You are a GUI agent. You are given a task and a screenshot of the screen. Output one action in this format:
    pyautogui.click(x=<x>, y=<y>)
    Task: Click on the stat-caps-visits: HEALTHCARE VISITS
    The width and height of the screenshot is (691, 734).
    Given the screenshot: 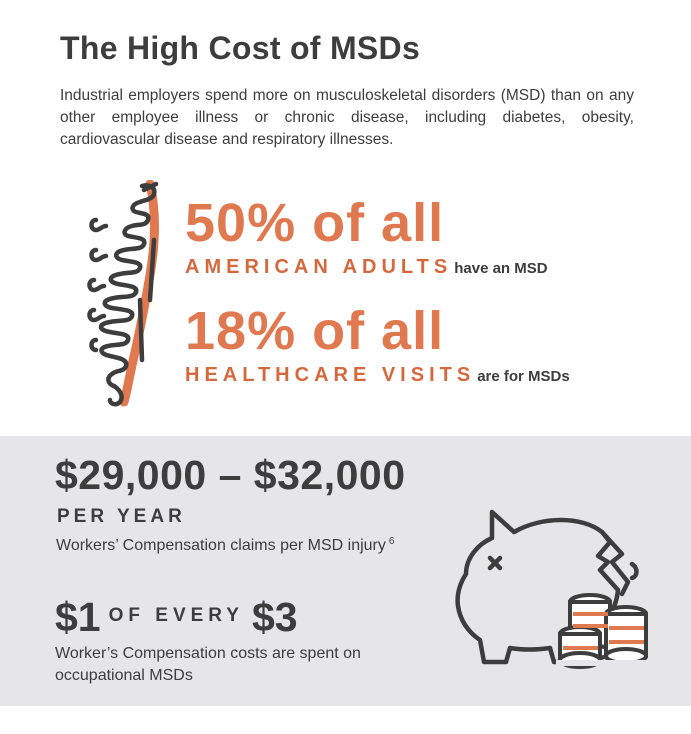 What is the action you would take?
    pyautogui.click(x=330, y=375)
    